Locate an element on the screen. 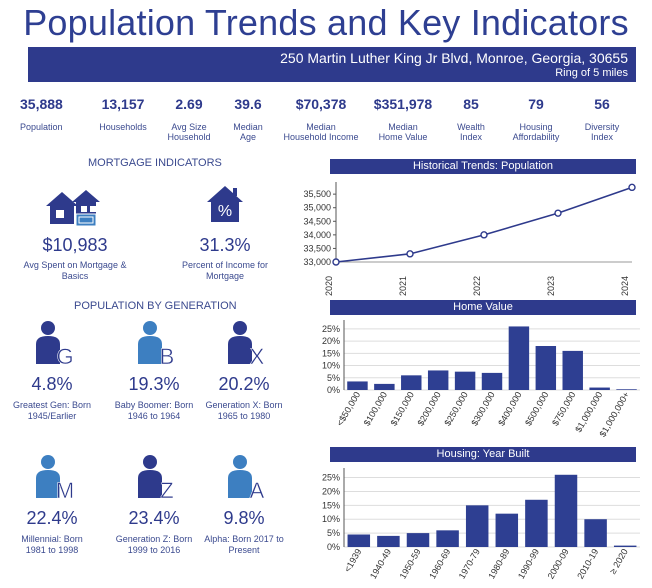  kpi-label: Households is located at coordinates (123, 127).